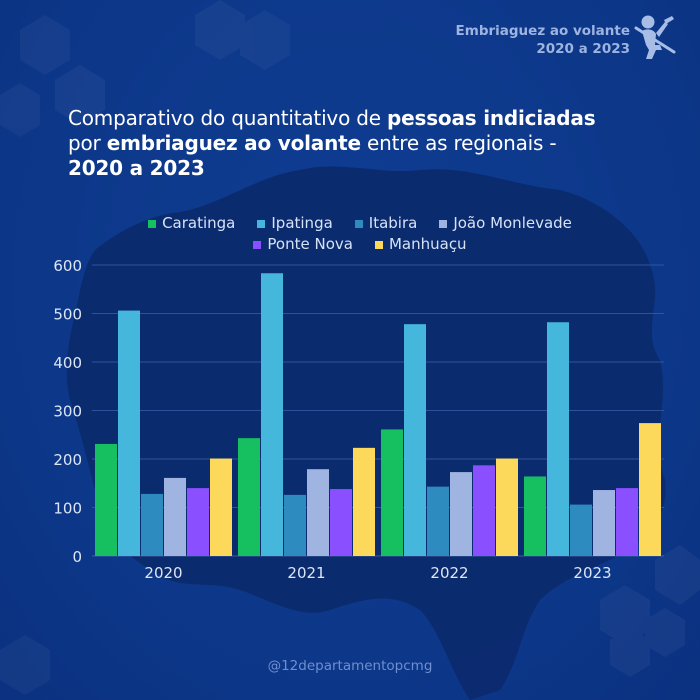  Describe the element at coordinates (581, 530) in the screenshot. I see `bar-itabira-2023` at that location.